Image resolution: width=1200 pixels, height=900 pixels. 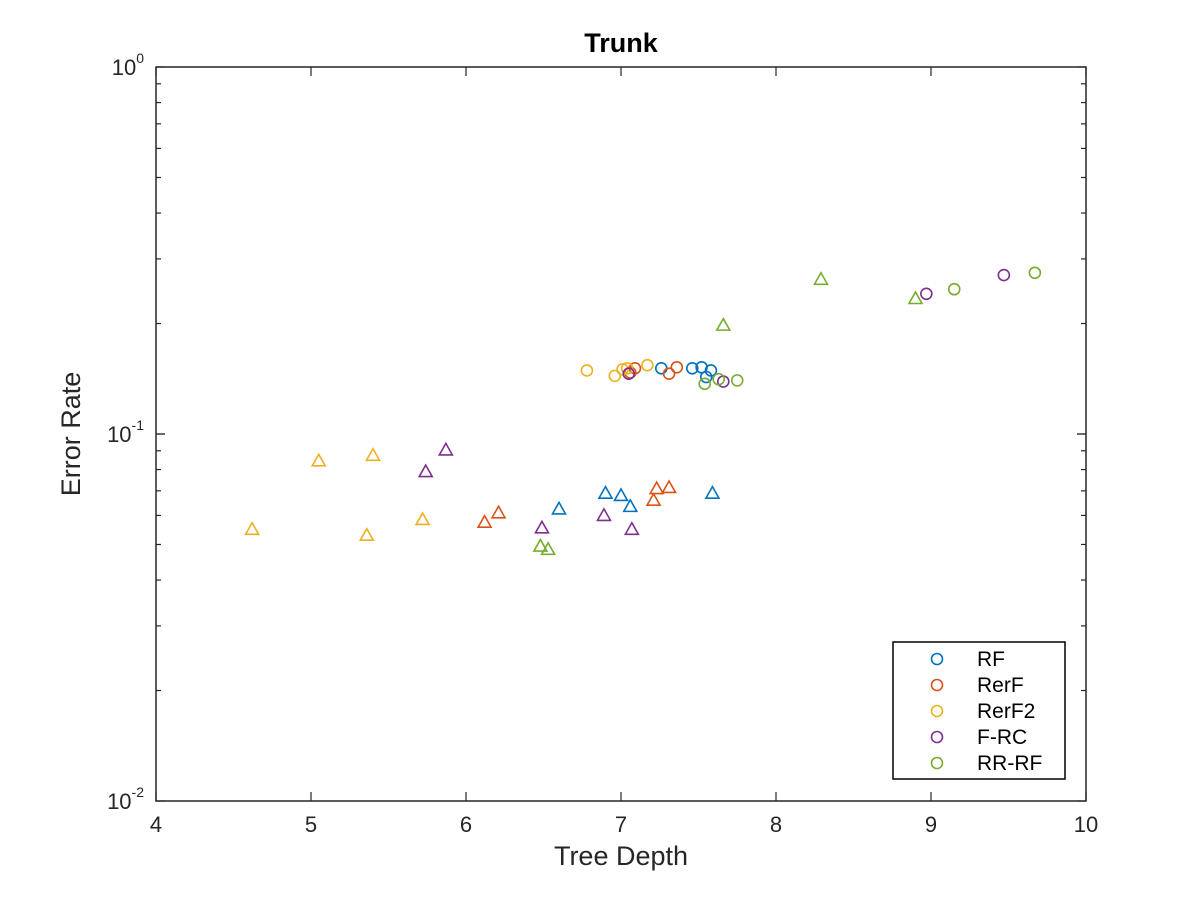 I want to click on legend-label: RF, so click(x=991, y=659).